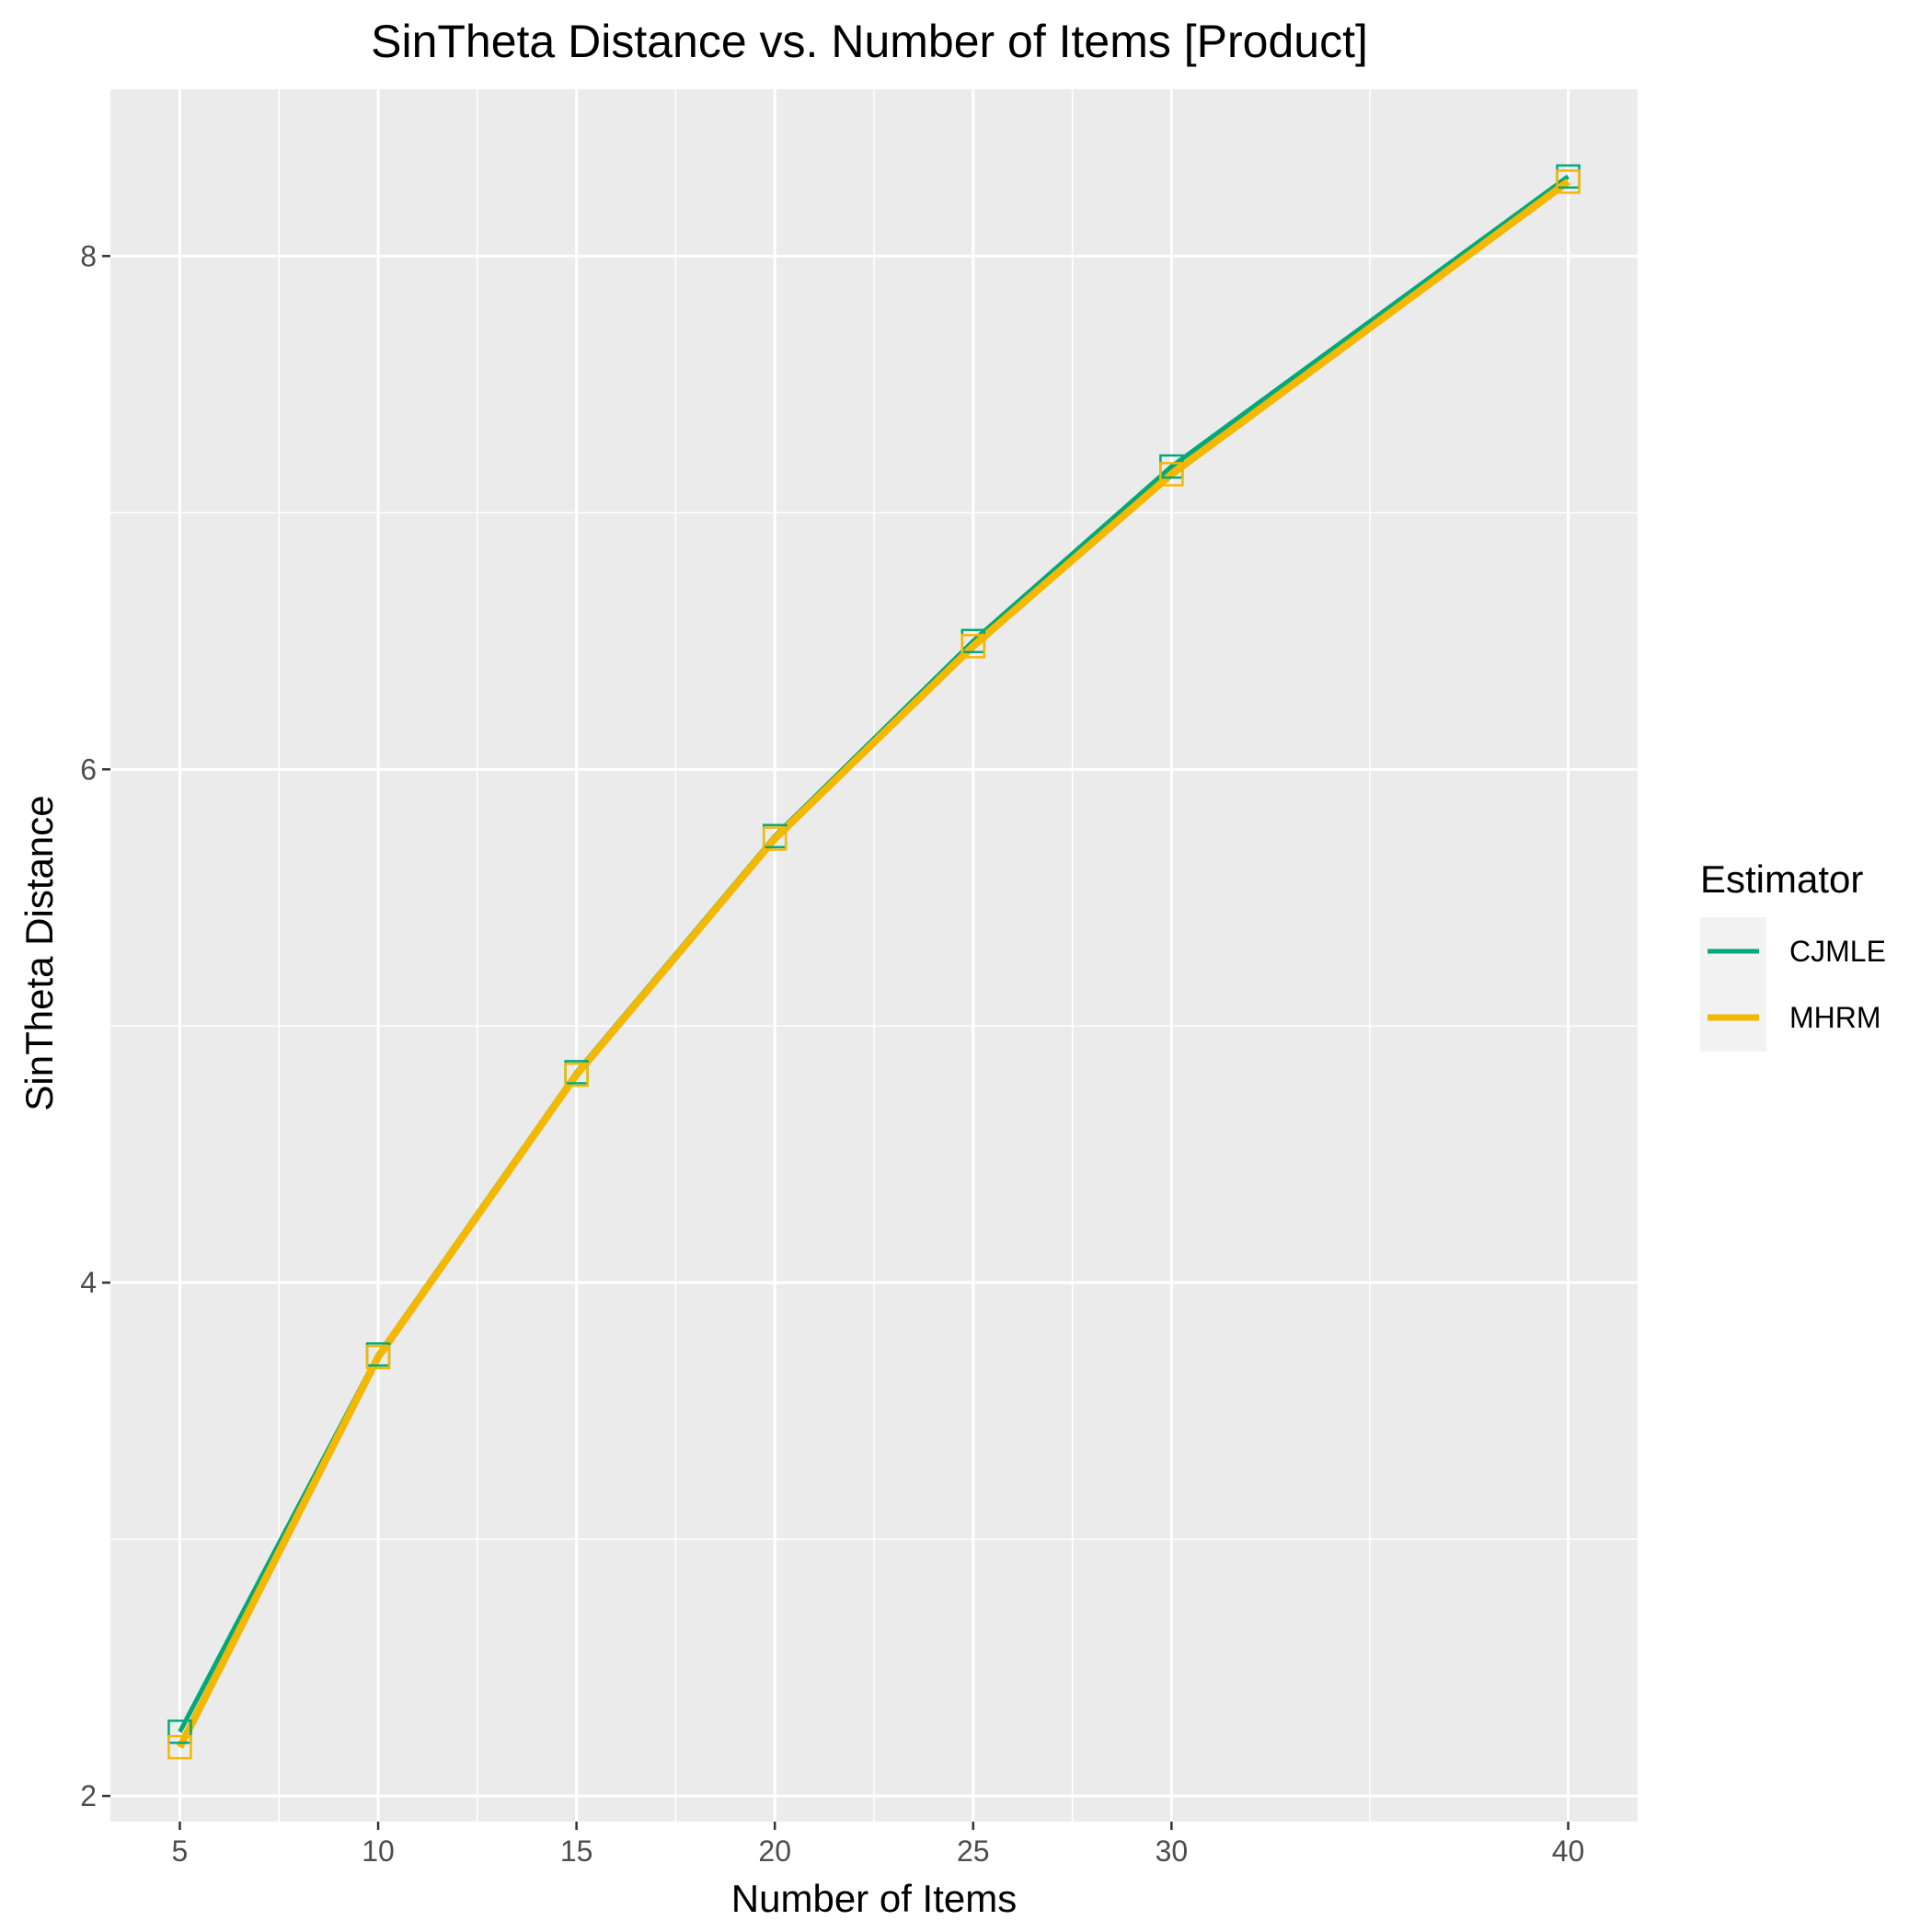 Image resolution: width=1932 pixels, height=1932 pixels. What do you see at coordinates (1733, 984) in the screenshot?
I see `legend-key-background` at bounding box center [1733, 984].